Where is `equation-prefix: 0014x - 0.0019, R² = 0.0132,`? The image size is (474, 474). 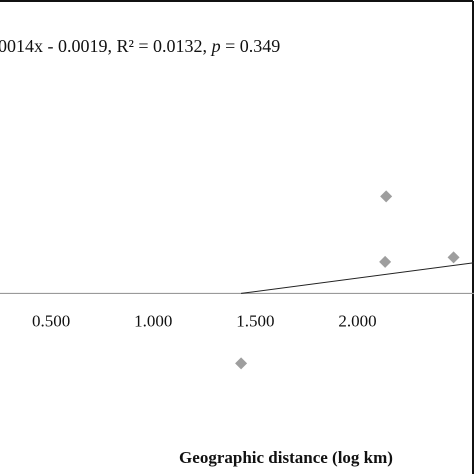 equation-prefix: 0014x - 0.0019, R² = 0.0132, is located at coordinates (106, 46).